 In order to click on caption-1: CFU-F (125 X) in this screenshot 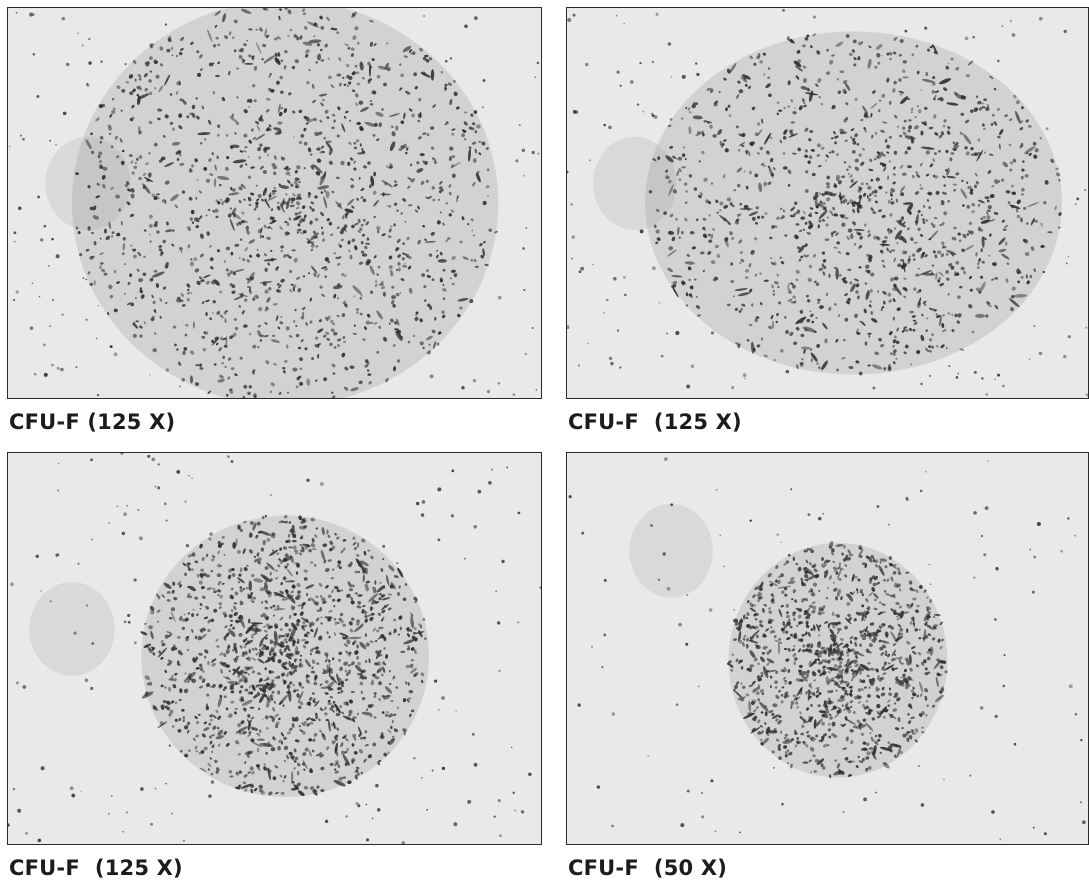, I will do `click(92, 422)`.